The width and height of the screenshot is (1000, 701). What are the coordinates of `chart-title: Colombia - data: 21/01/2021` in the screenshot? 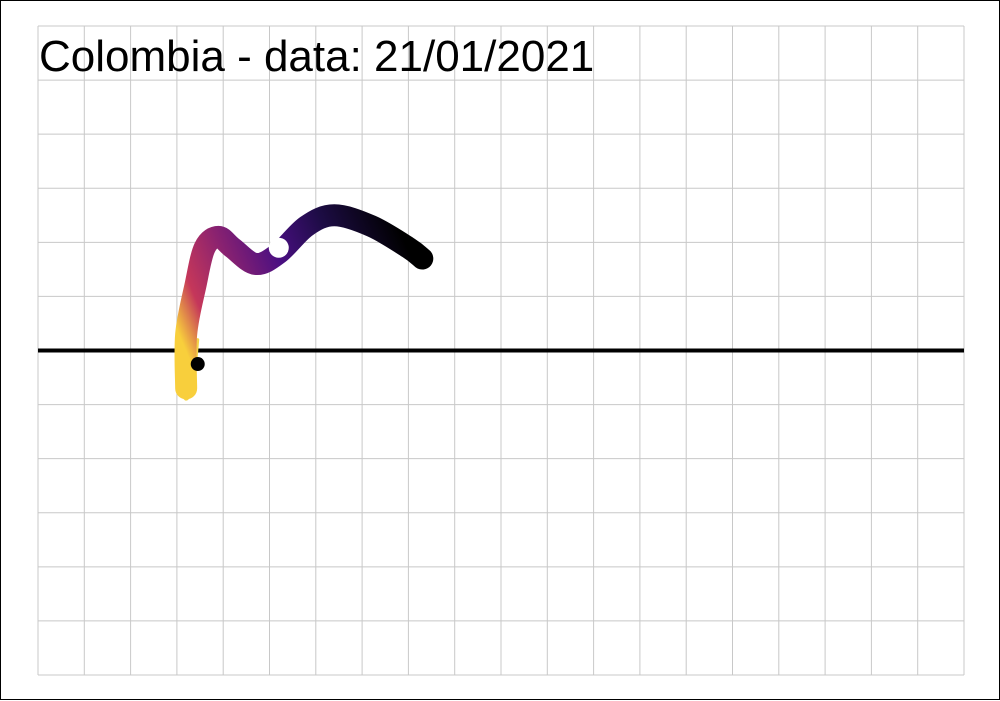 It's located at (316, 56).